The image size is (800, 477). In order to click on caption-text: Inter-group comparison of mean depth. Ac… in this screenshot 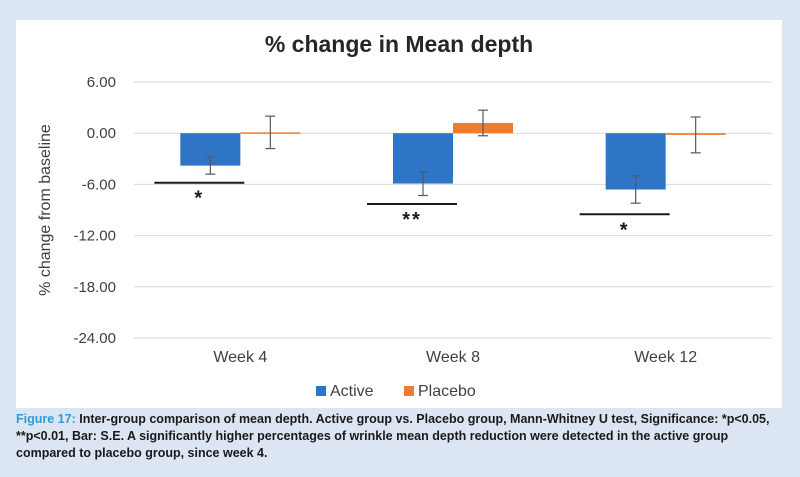, I will do `click(393, 436)`.